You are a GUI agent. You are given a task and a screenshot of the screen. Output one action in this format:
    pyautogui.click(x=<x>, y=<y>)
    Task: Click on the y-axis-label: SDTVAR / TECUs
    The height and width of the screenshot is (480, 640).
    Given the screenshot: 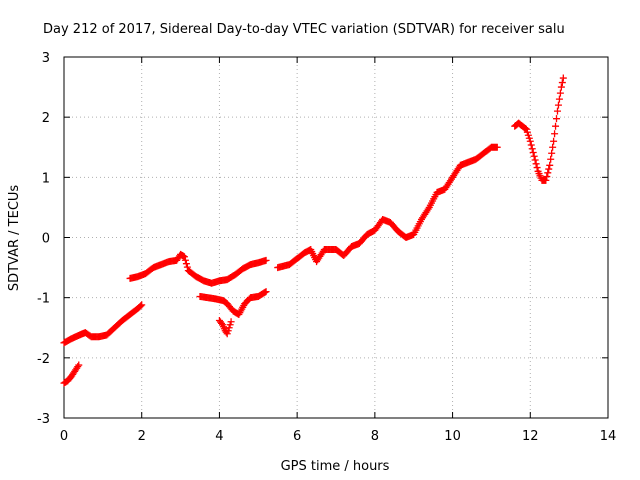 What is the action you would take?
    pyautogui.click(x=14, y=238)
    